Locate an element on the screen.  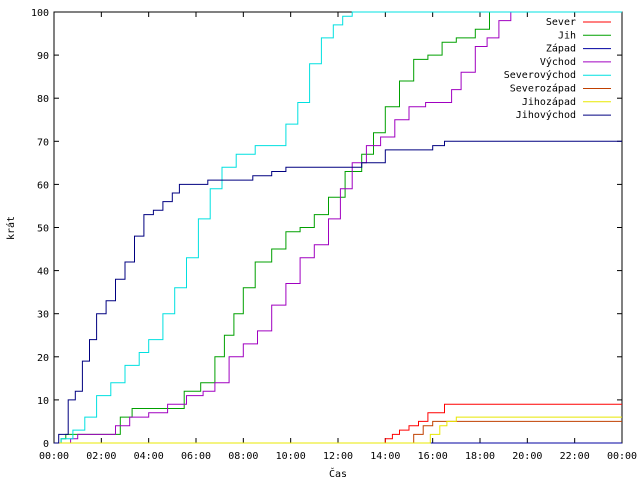
x-tick-label: 20:00 is located at coordinates (527, 456).